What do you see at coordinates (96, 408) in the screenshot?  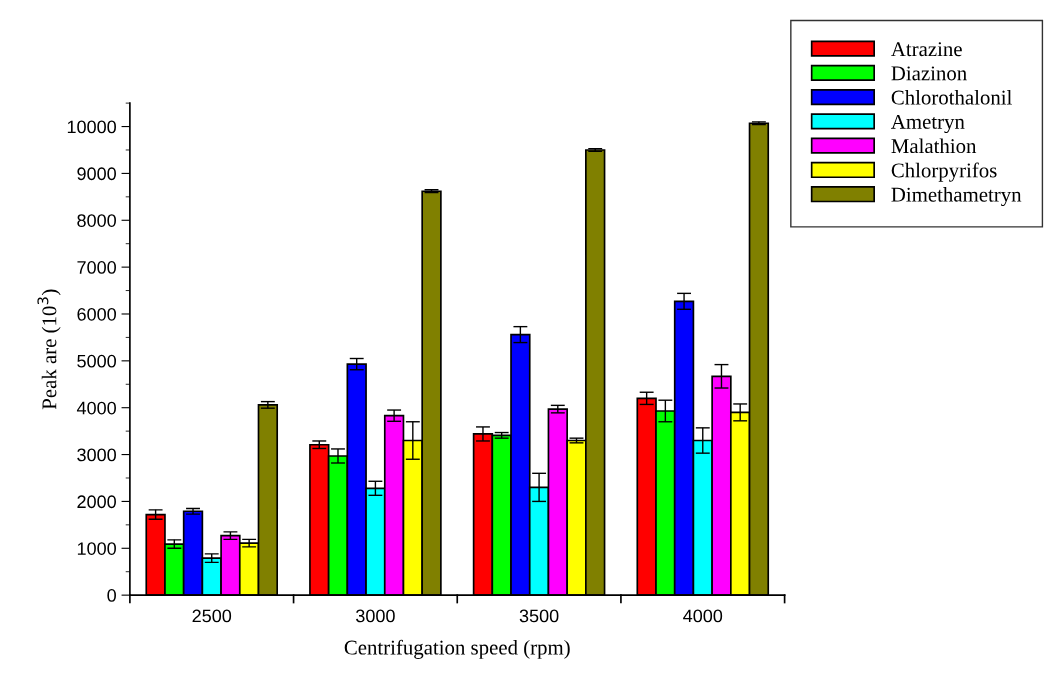 I see `y-tick-label: 4000` at bounding box center [96, 408].